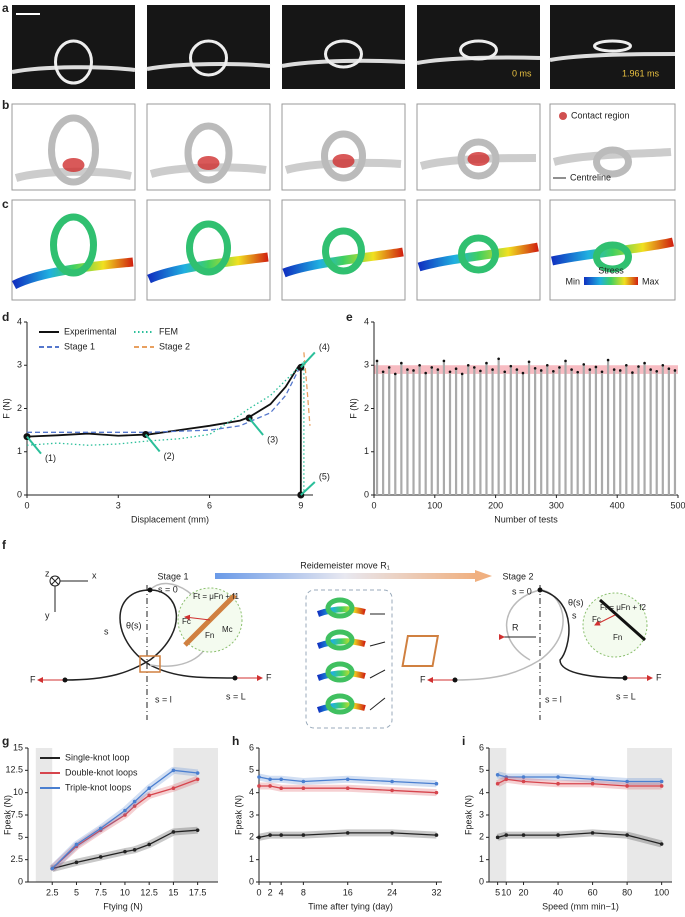 The width and height of the screenshot is (685, 917). I want to click on y-tick-label: 0, so click(20, 881).